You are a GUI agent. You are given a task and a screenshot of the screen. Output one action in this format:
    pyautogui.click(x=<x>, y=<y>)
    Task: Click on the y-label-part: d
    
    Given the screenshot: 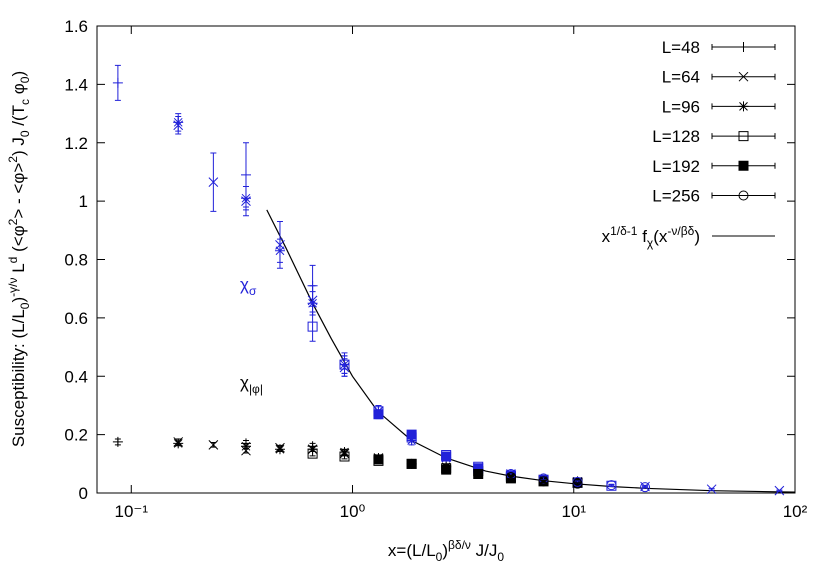 What is the action you would take?
    pyautogui.click(x=13, y=260)
    